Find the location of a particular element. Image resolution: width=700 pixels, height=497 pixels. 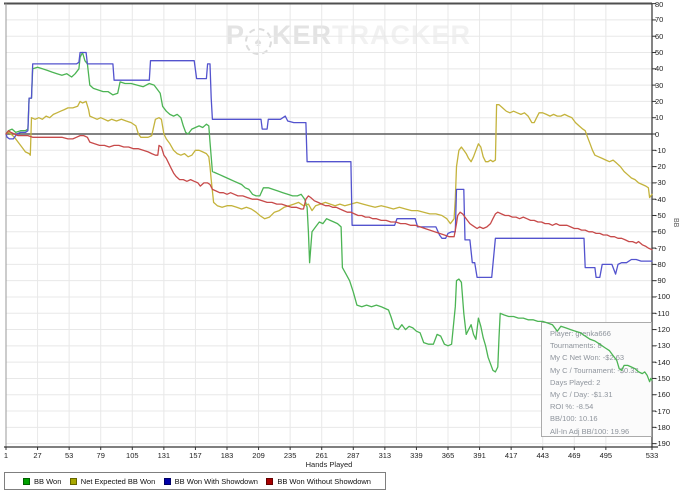

y-tick-label: 80 is located at coordinates (659, 4).